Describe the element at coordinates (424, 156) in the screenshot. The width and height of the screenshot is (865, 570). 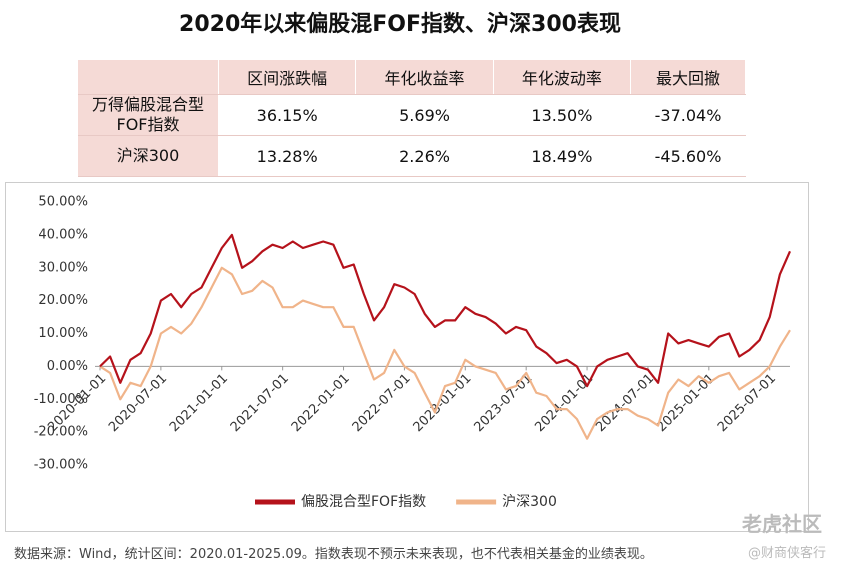
I see `cell: 2.26%` at that location.